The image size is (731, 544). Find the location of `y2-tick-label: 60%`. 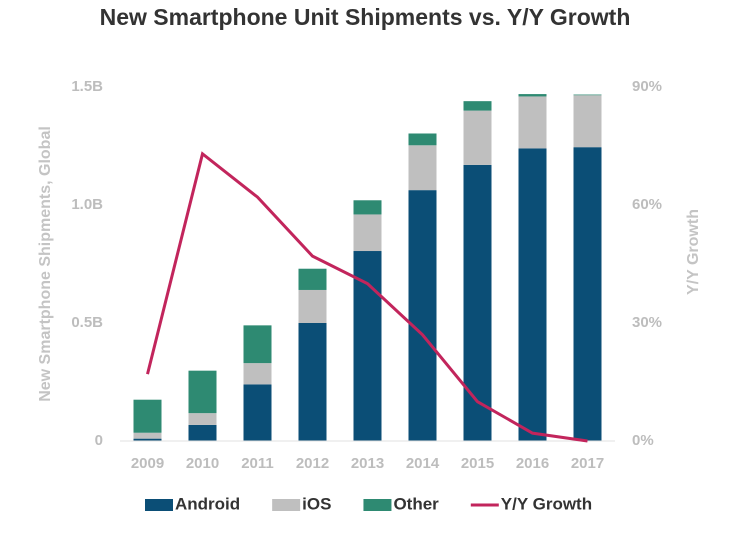

y2-tick-label: 60% is located at coordinates (647, 204).